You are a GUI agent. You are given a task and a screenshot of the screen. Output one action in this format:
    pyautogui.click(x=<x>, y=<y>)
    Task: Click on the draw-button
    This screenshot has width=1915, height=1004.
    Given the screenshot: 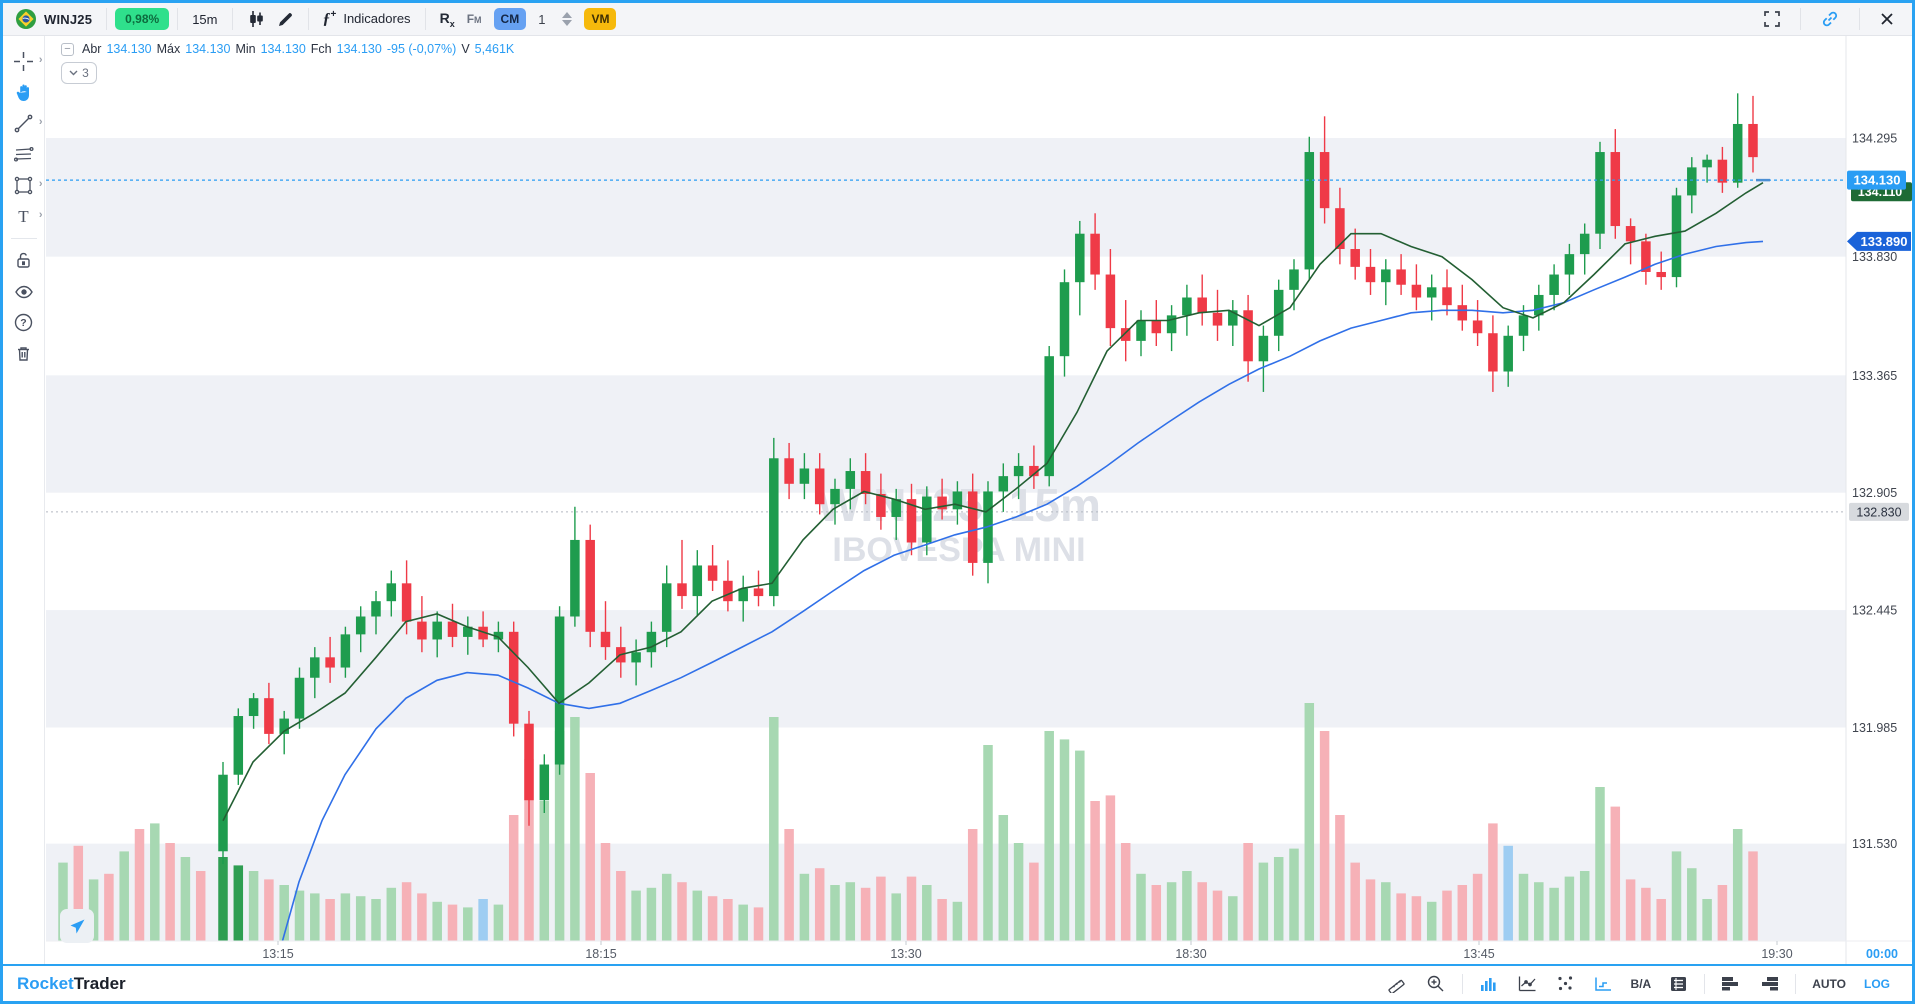 What is the action you would take?
    pyautogui.click(x=285, y=19)
    